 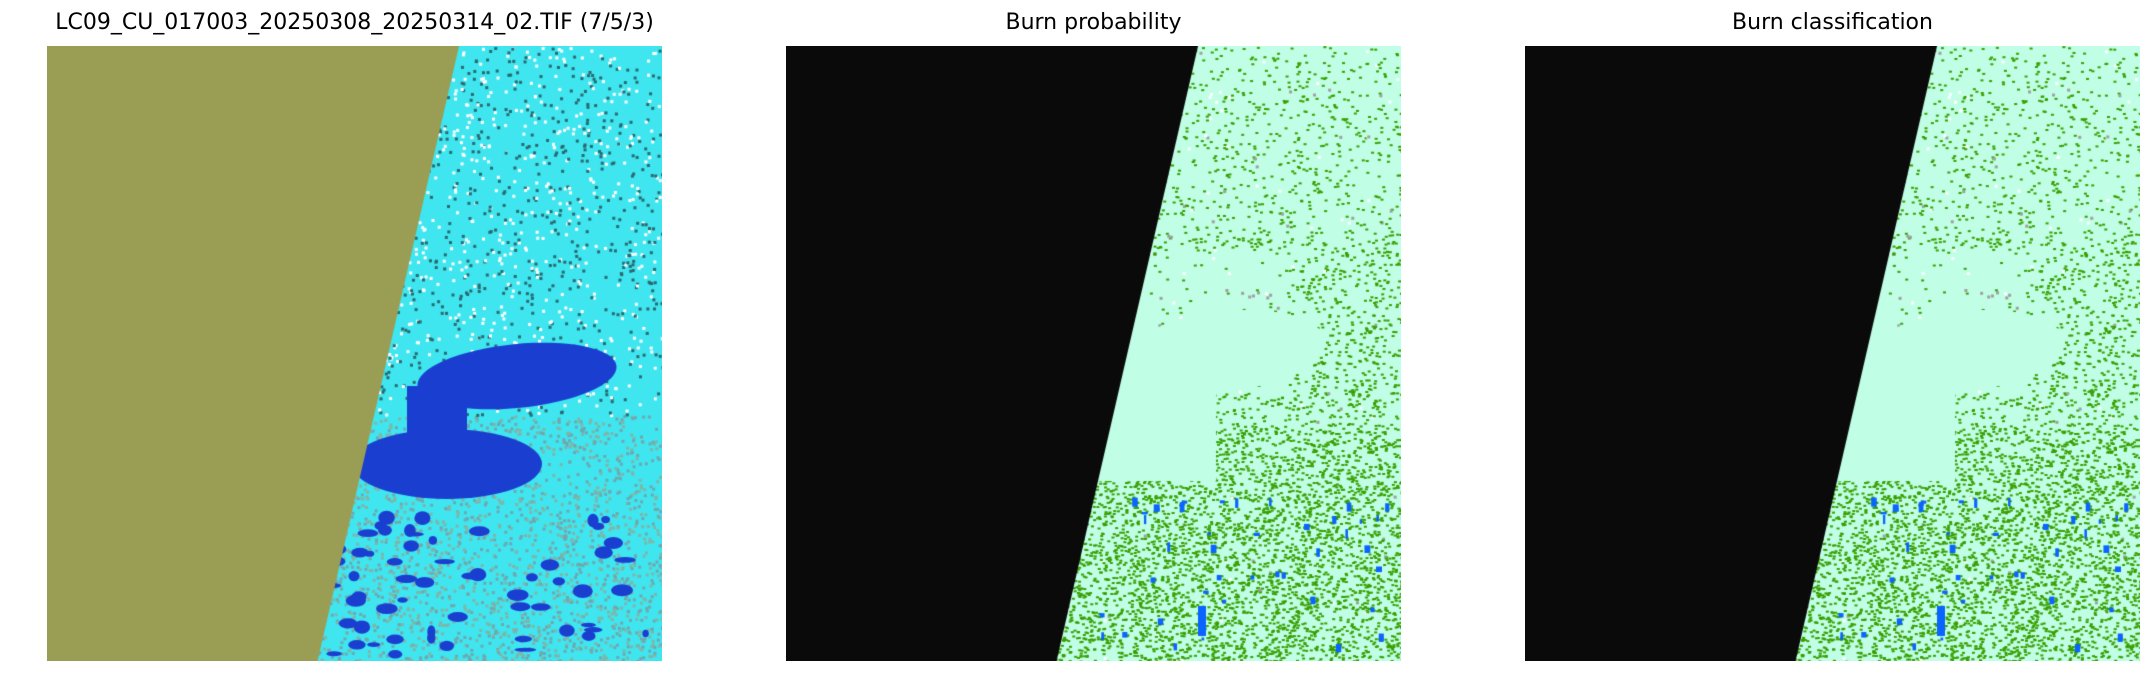 I want to click on panel-title: Burn probability, so click(x=1093, y=22).